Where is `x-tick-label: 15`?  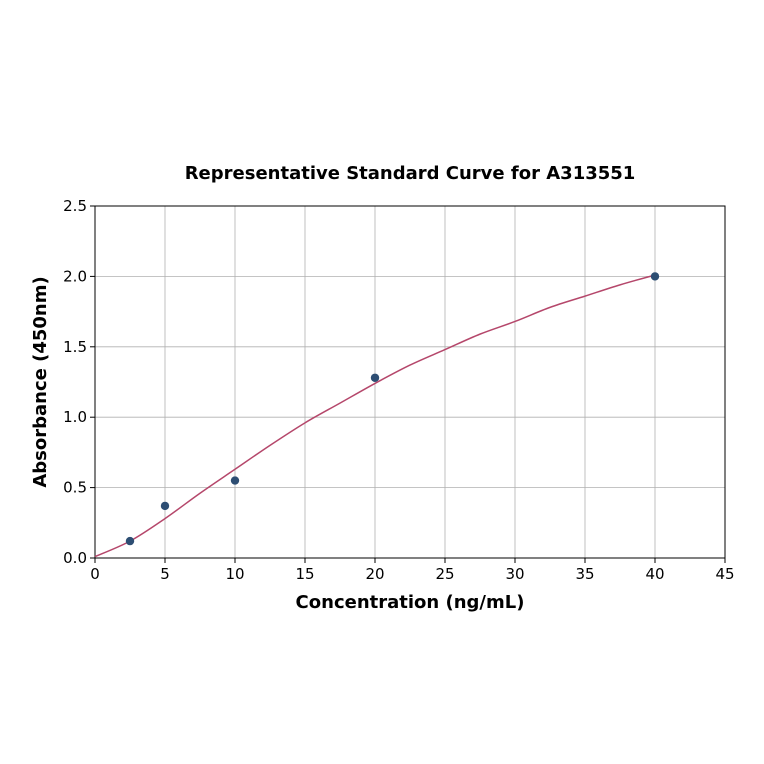
x-tick-label: 15 is located at coordinates (304, 574).